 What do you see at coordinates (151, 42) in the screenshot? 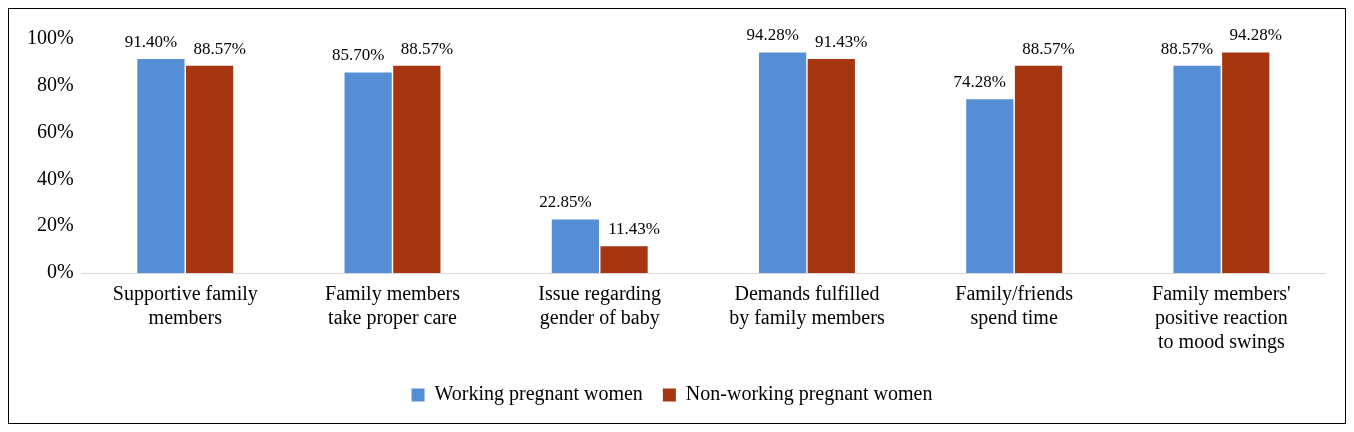
I see `data-label: 91.40%` at bounding box center [151, 42].